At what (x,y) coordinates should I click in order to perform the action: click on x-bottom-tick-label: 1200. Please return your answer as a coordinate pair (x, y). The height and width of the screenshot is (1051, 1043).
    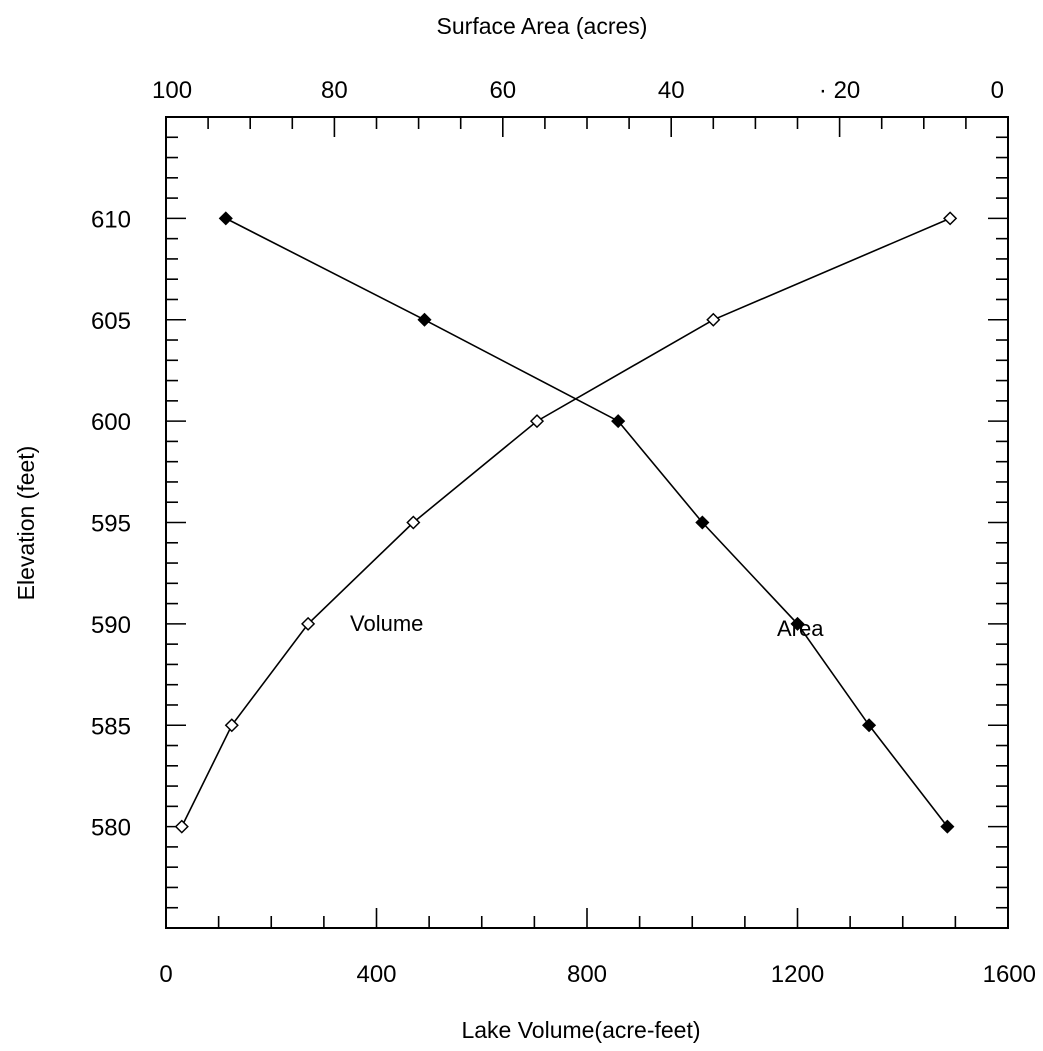
    Looking at the image, I should click on (797, 974).